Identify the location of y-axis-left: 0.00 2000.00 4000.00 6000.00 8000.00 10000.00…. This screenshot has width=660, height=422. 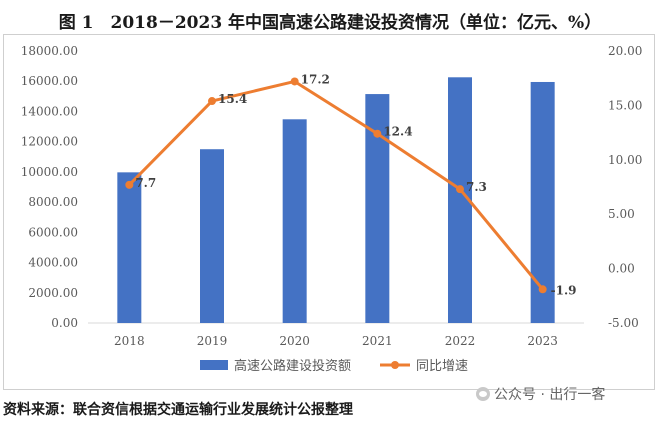
(49, 187).